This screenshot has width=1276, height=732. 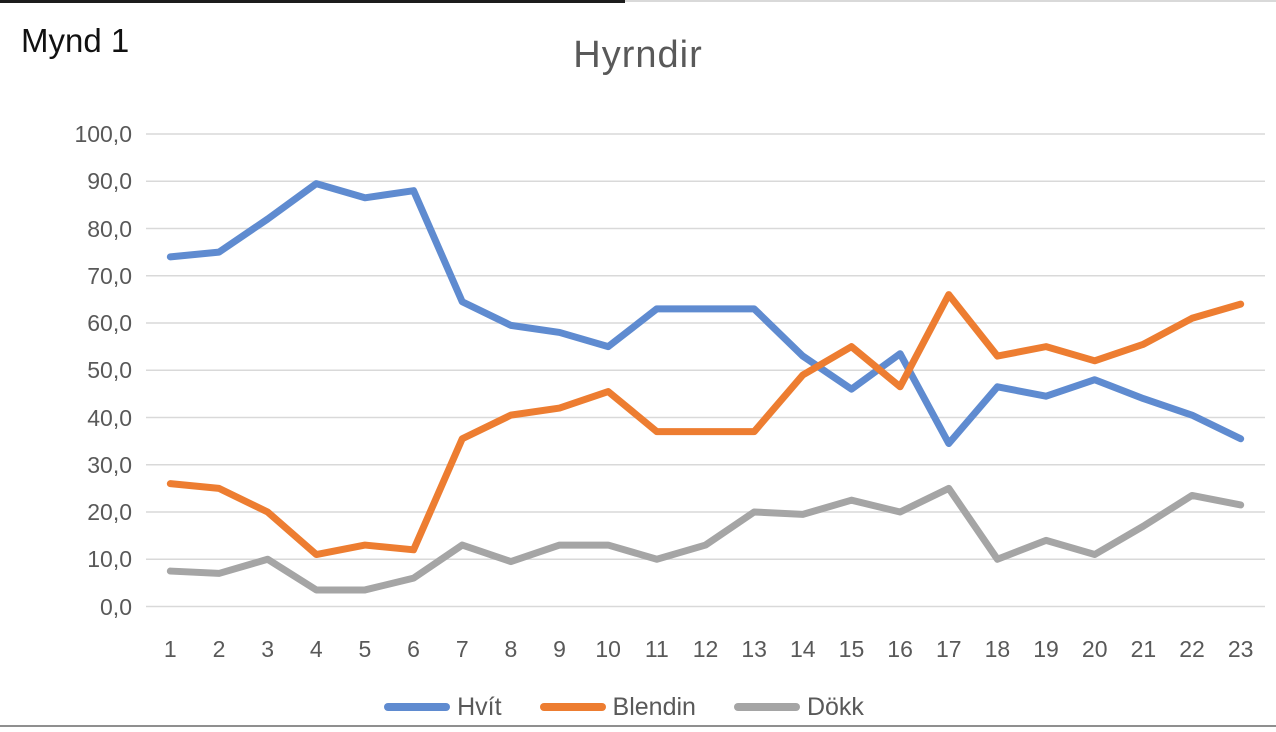 I want to click on y-tick-label: 90,0, so click(x=109, y=181).